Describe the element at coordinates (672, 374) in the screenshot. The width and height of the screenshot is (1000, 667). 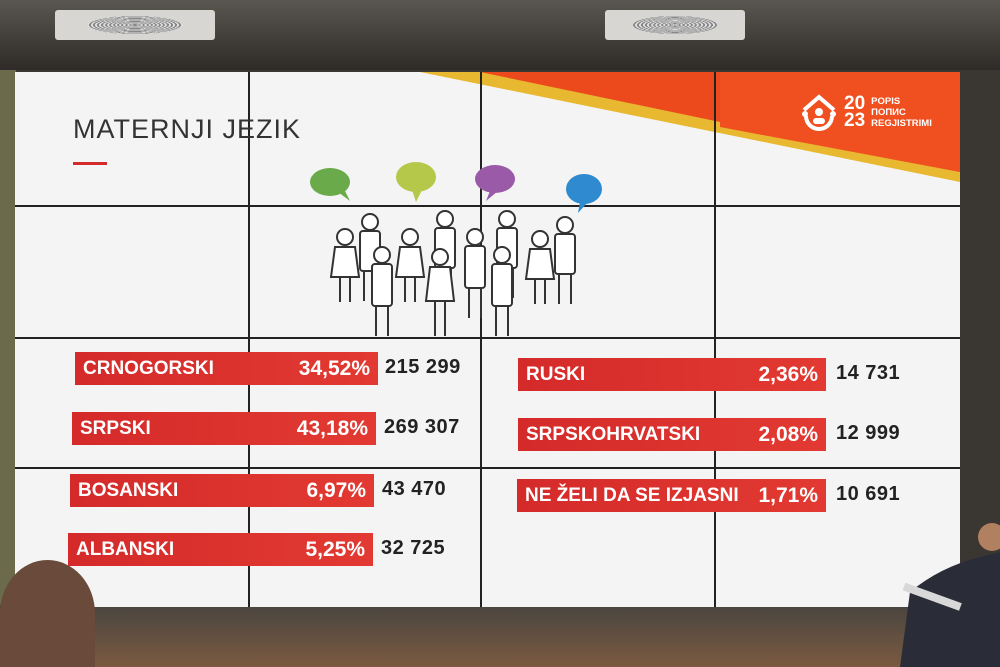
I see `language-bar: RUSKI 2,36%` at that location.